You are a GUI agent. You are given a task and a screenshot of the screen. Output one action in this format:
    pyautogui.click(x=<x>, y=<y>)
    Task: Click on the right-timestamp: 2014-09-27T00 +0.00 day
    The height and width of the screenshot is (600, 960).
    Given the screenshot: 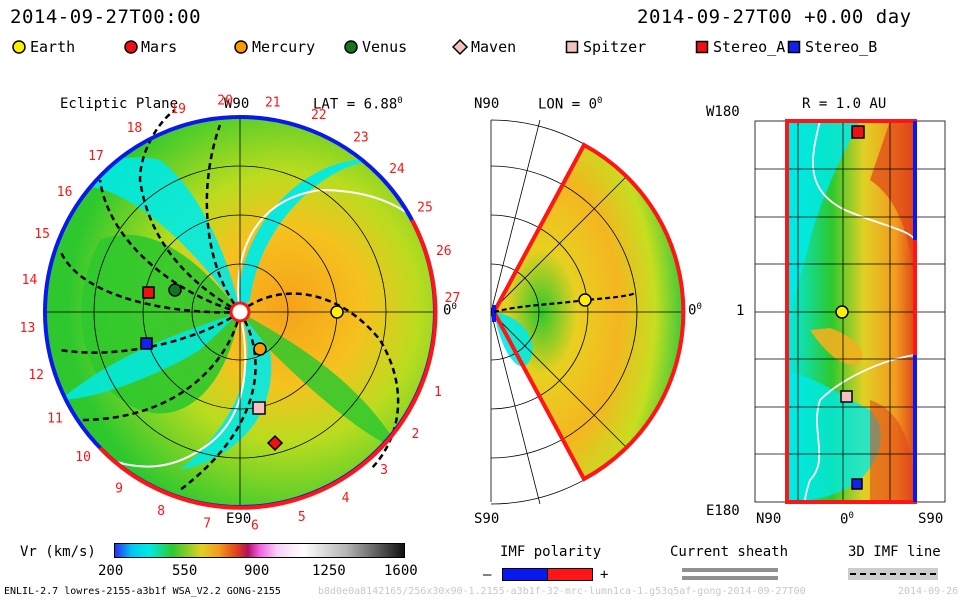 What is the action you would take?
    pyautogui.click(x=774, y=17)
    